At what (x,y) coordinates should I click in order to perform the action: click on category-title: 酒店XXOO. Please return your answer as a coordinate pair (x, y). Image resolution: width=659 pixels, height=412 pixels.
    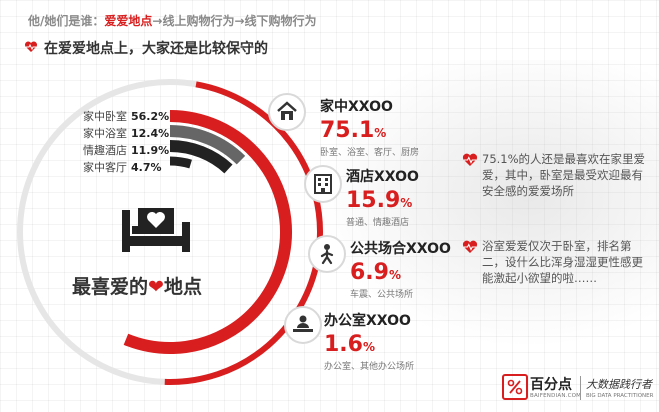
    Looking at the image, I should click on (382, 177).